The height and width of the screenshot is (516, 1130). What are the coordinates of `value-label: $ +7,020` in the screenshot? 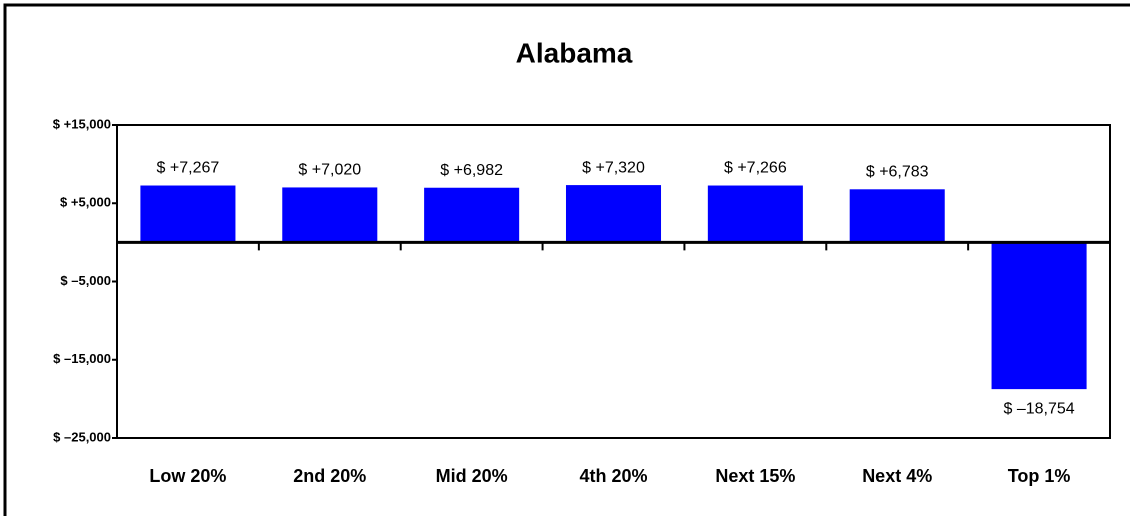 It's located at (329, 170).